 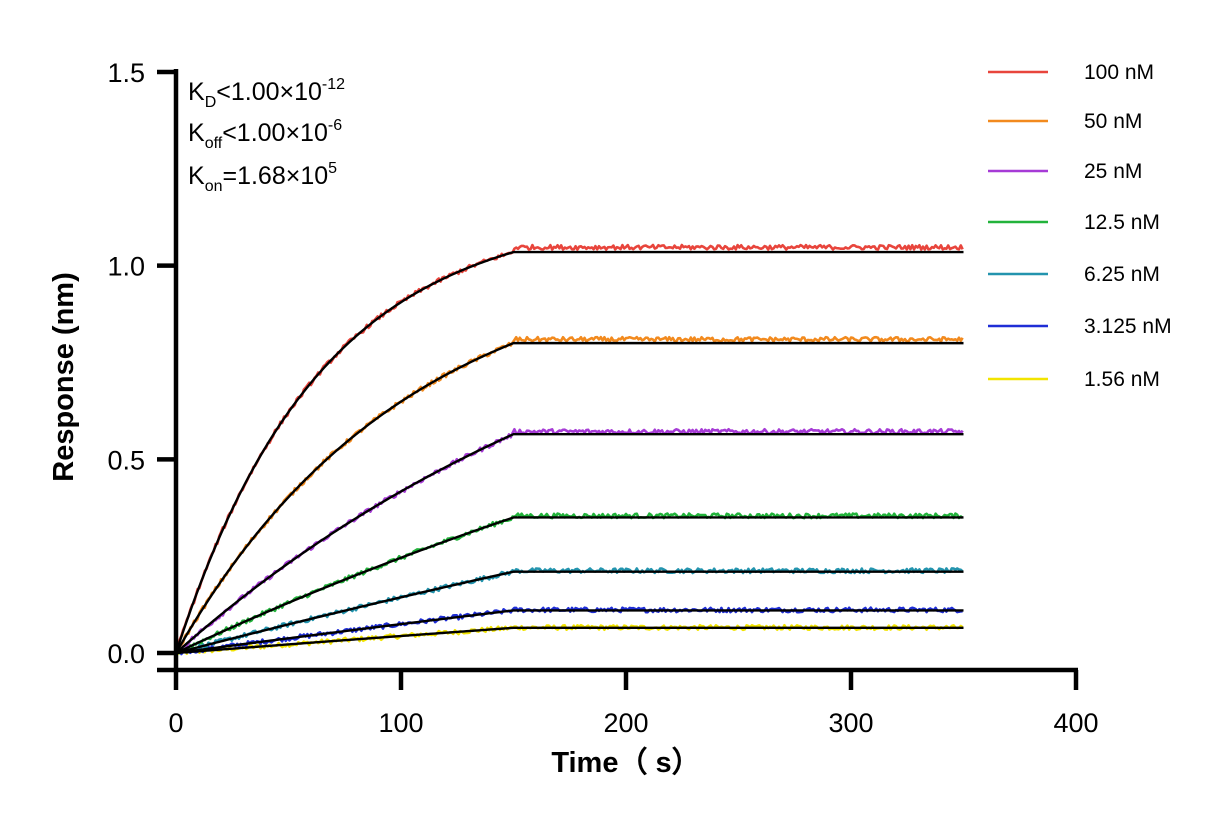 I want to click on fit-curve-6_25-nM, so click(x=569, y=612).